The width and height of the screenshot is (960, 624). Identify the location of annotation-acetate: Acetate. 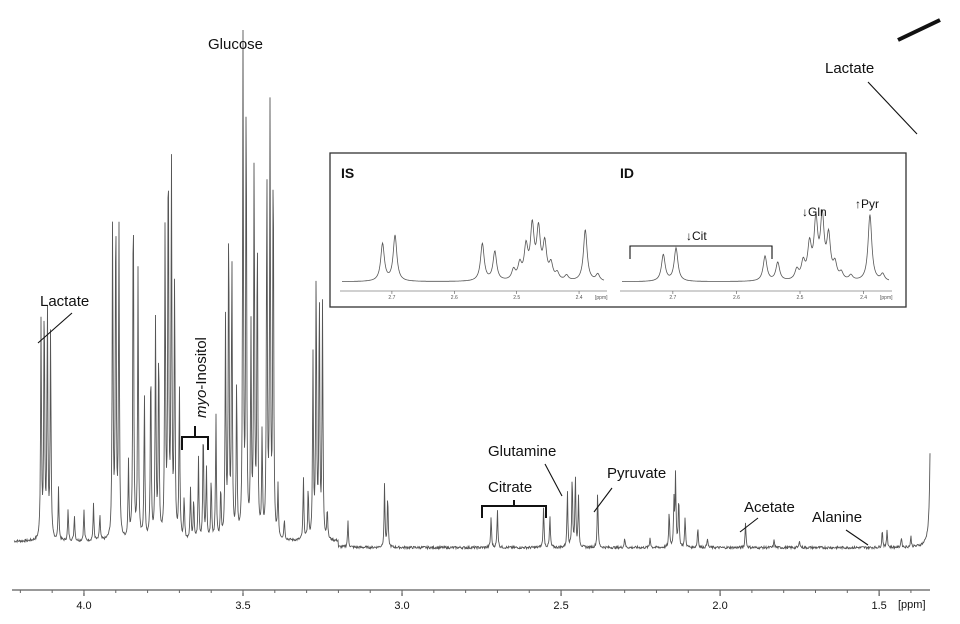
(767, 516).